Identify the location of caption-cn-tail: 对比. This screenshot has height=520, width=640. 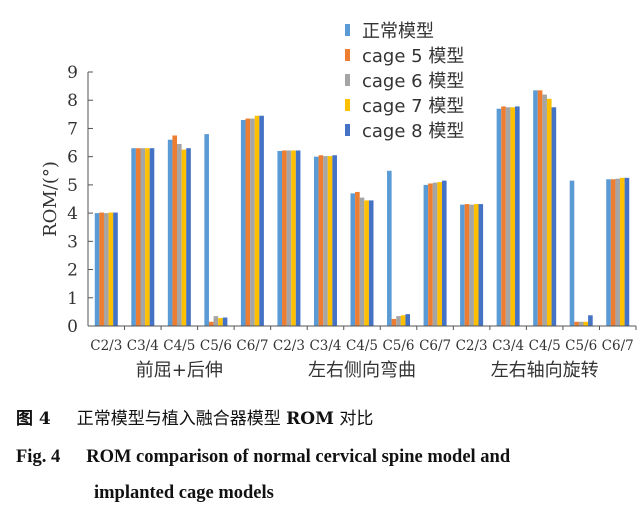
(356, 419).